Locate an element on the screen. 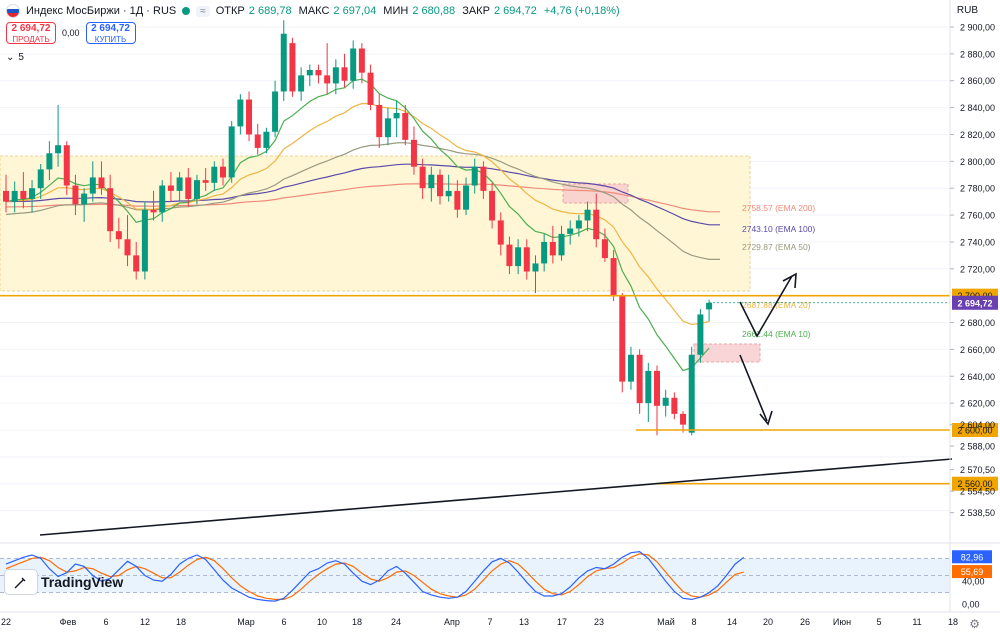 This screenshot has height=635, width=1000. buy-button: 2 694,72 КУПИТЬ is located at coordinates (110, 33).